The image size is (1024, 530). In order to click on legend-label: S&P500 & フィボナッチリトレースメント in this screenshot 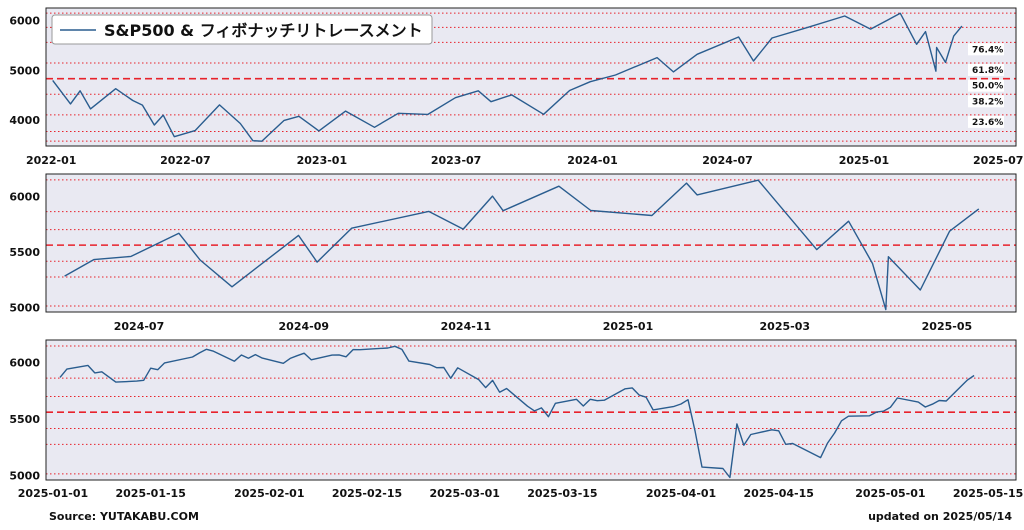, I will do `click(263, 30)`.